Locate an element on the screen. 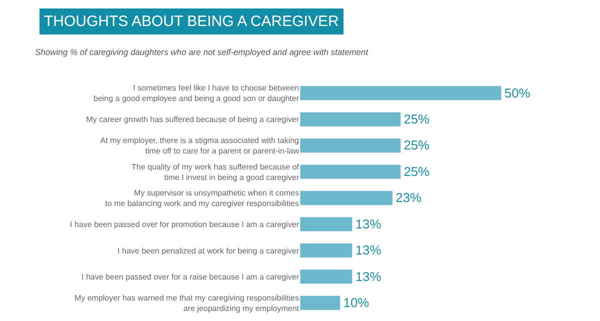  data-label: 50% is located at coordinates (517, 92).